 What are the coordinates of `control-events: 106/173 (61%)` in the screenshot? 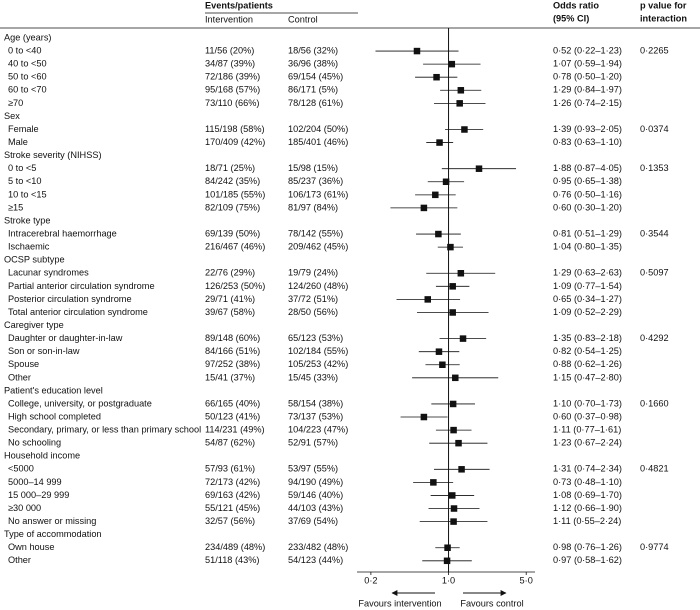 It's located at (318, 194).